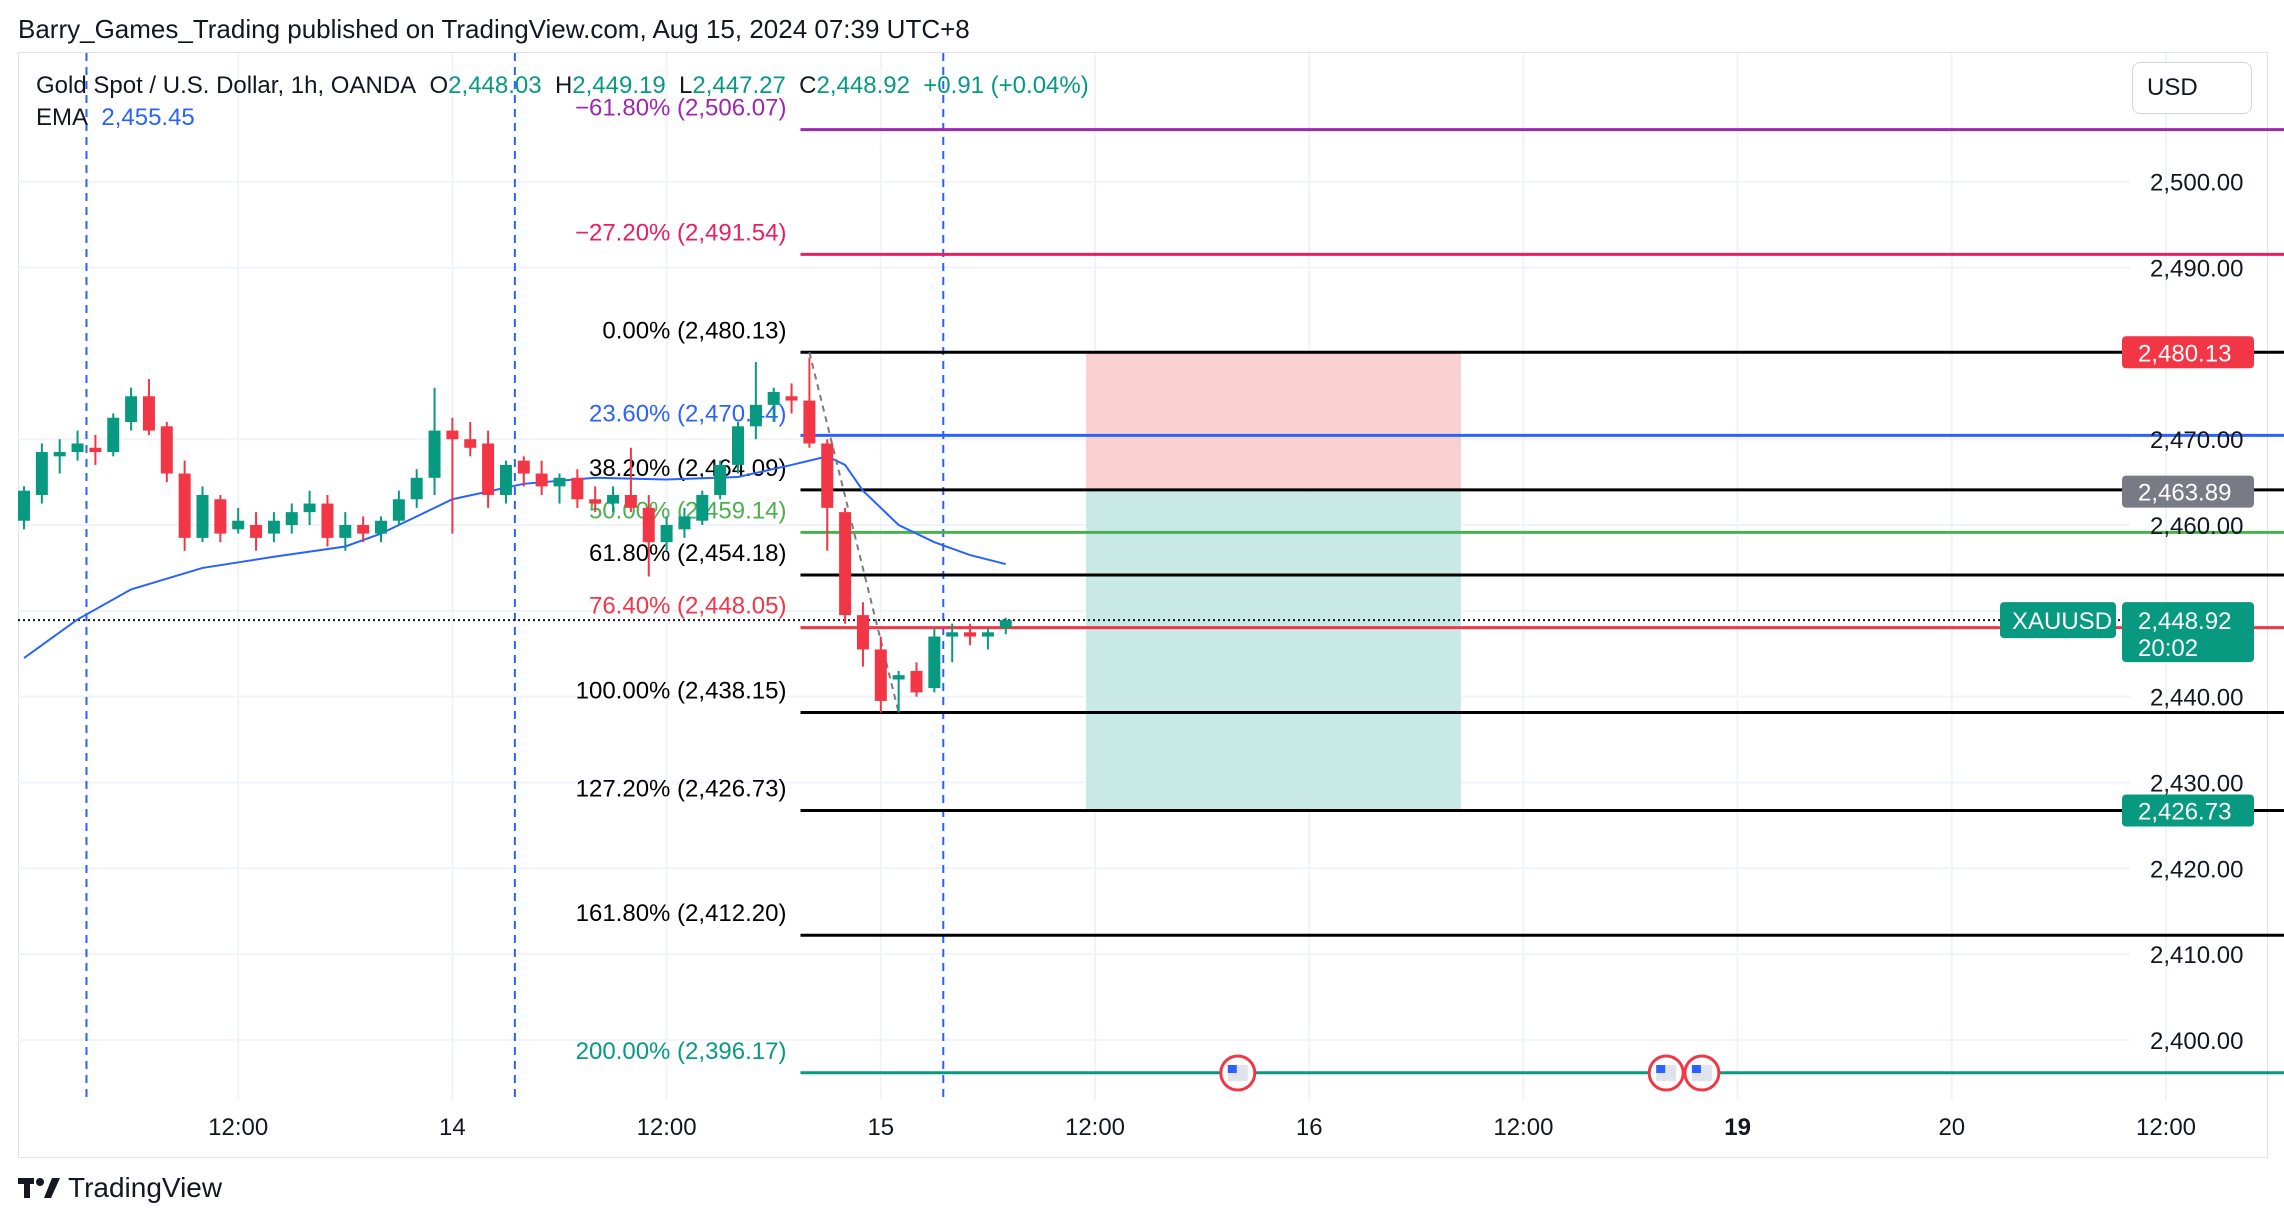 This screenshot has height=1222, width=2284. What do you see at coordinates (145, 1187) in the screenshot?
I see `brand-name: TradingView` at bounding box center [145, 1187].